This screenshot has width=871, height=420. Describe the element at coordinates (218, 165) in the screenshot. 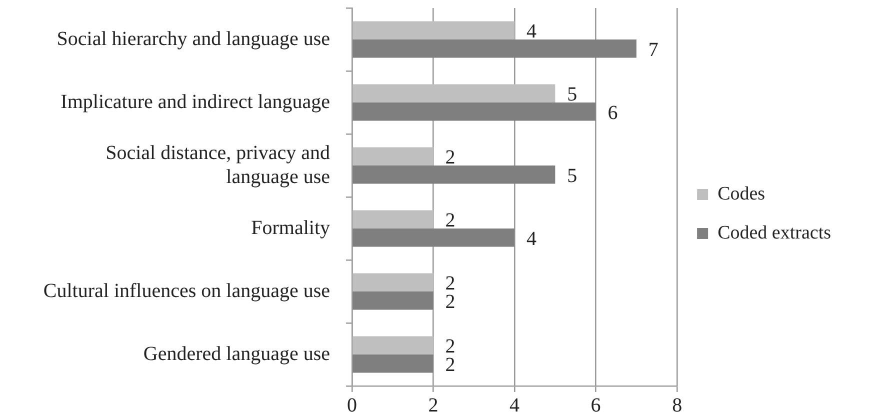

I see `y-tick-label: Social distance, privacy and language use` at that location.